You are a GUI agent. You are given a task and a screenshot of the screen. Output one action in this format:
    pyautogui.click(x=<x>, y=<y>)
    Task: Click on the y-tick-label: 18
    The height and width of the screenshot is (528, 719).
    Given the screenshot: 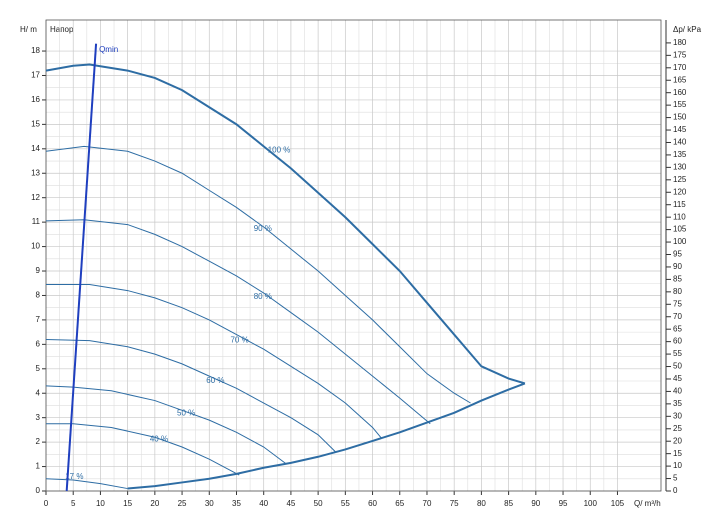 What is the action you would take?
    pyautogui.click(x=35, y=50)
    